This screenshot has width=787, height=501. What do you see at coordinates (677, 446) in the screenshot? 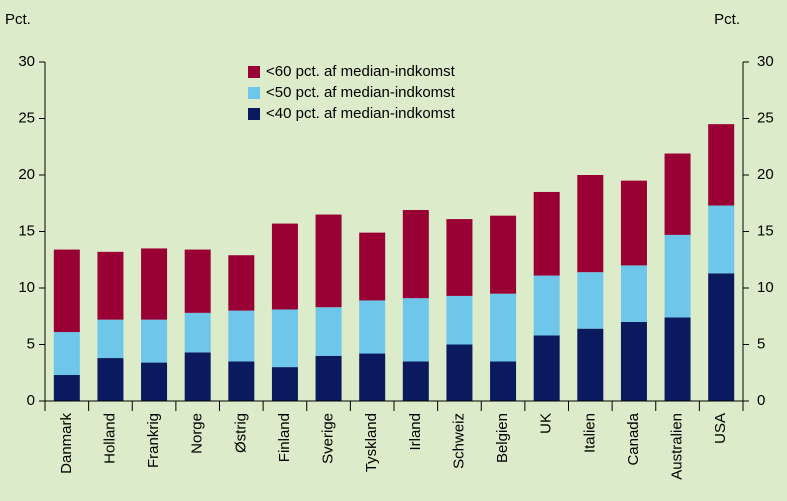
I see `x-tick-label: Australien` at bounding box center [677, 446].